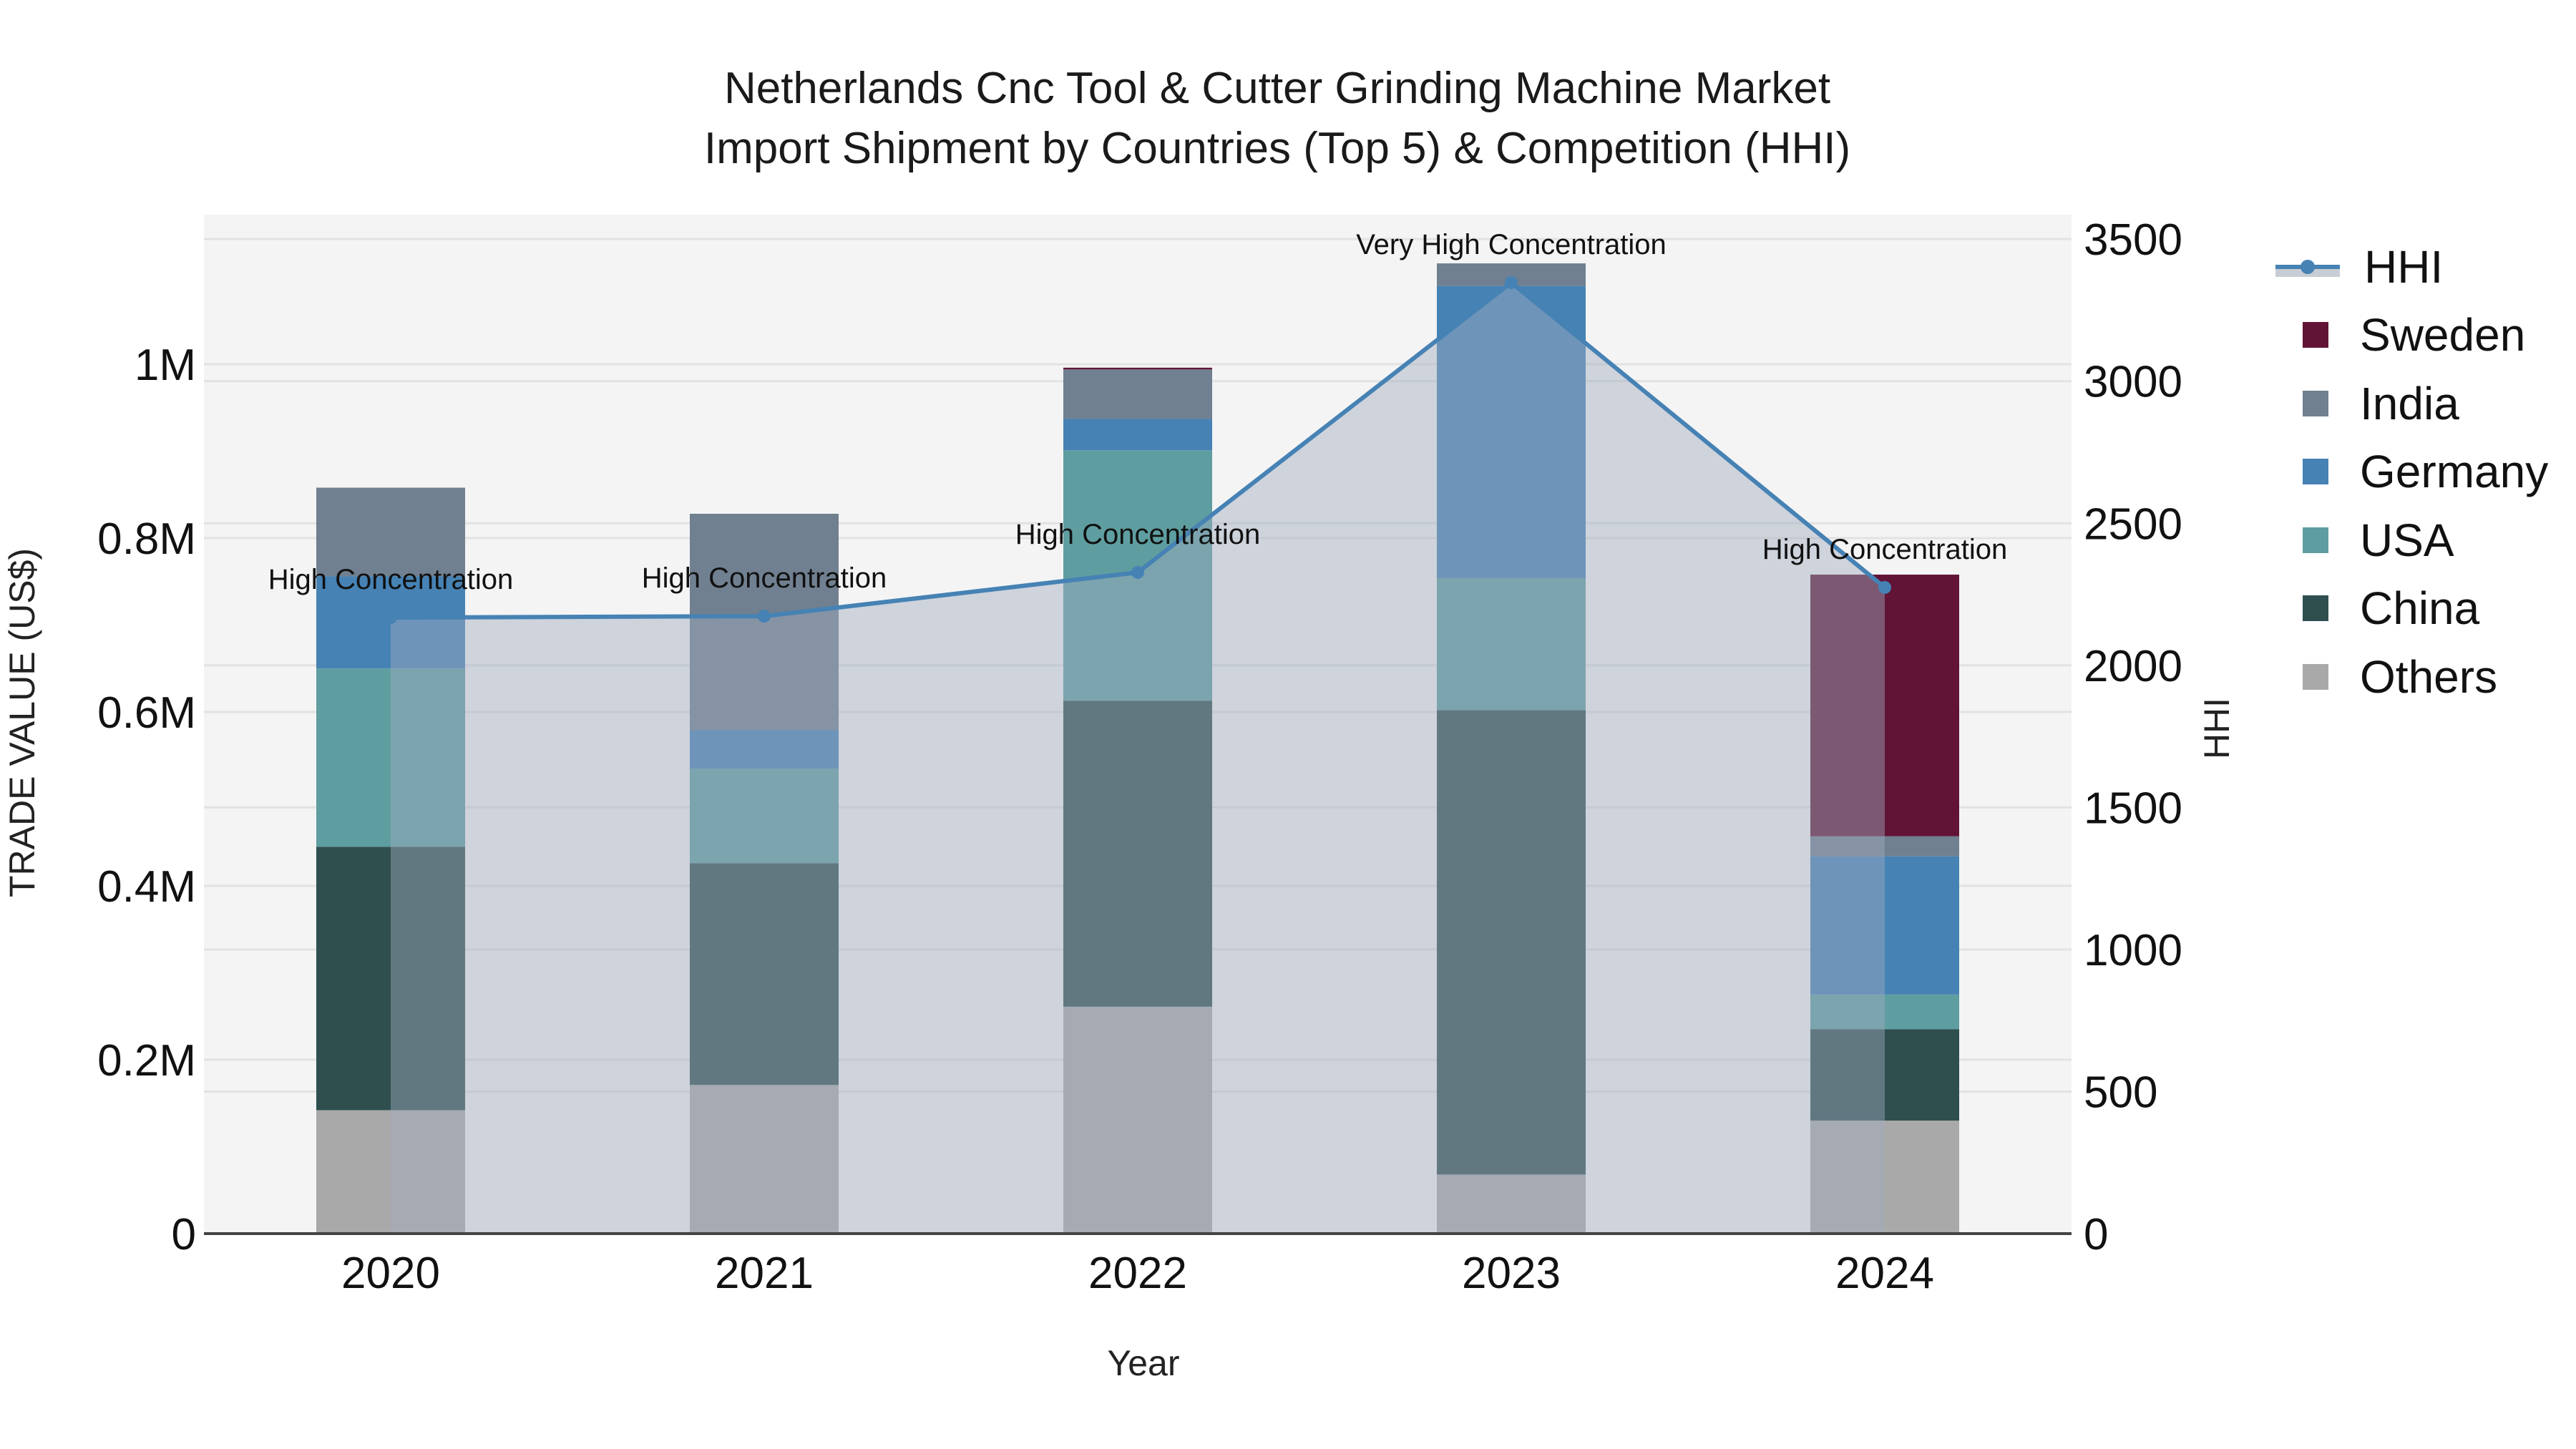  What do you see at coordinates (1137, 1273) in the screenshot?
I see `x-tick-label: 2022` at bounding box center [1137, 1273].